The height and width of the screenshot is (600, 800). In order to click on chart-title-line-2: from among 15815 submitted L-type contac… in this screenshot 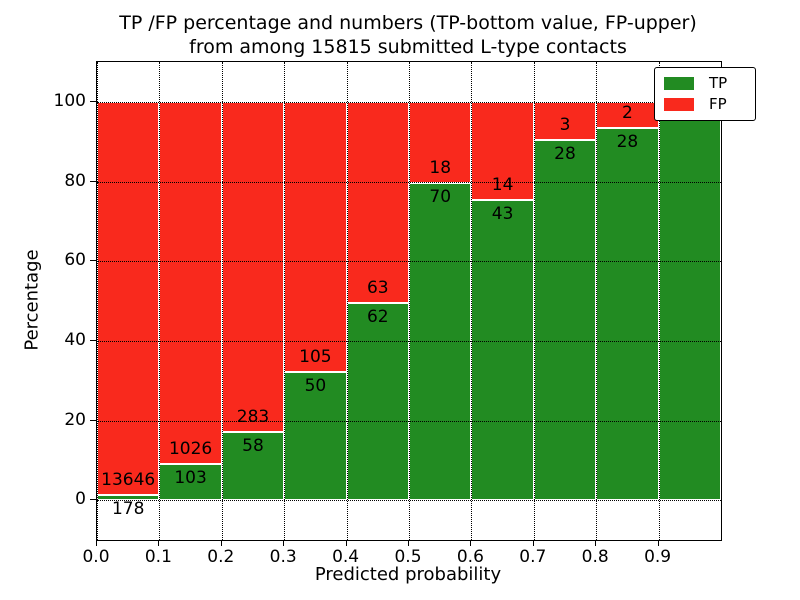, I will do `click(408, 47)`.